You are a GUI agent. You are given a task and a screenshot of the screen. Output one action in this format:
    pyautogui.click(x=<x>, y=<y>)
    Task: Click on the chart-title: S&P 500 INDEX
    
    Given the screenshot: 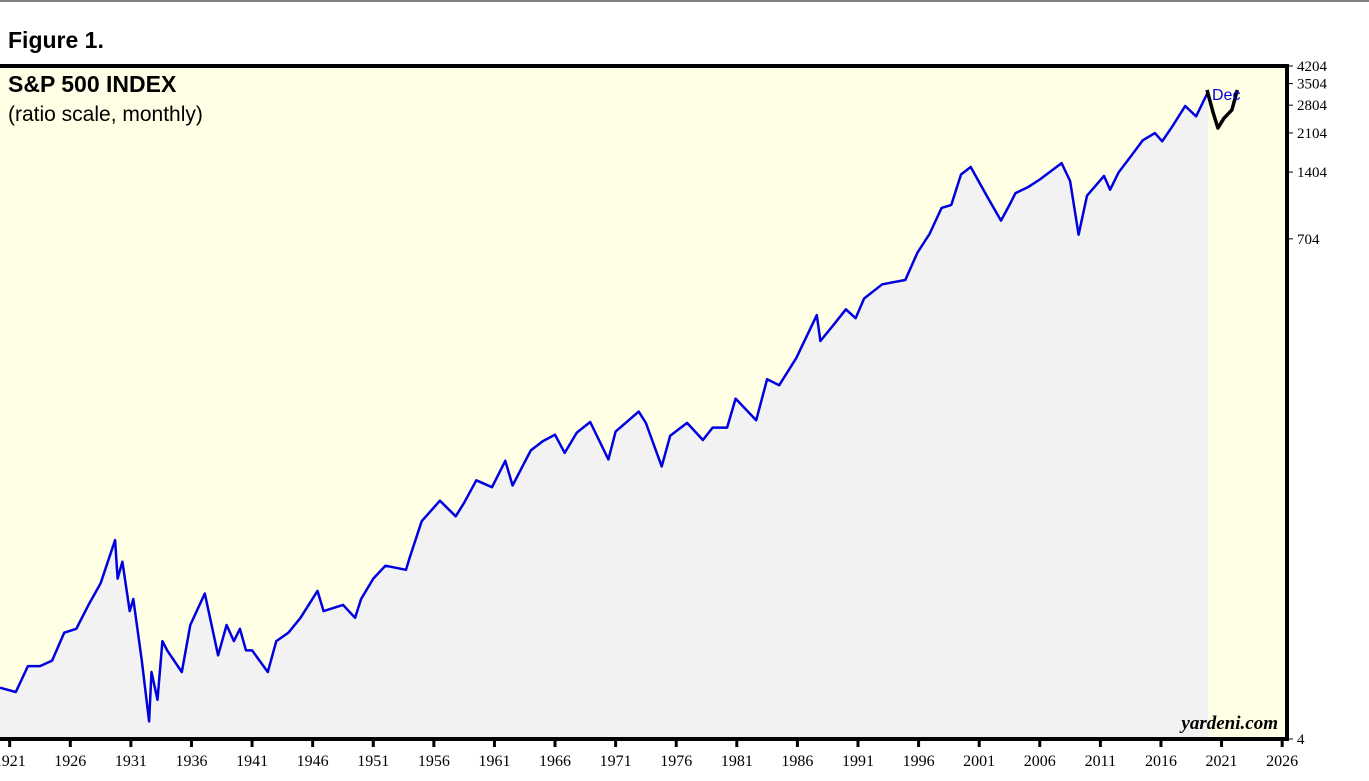 What is the action you would take?
    pyautogui.click(x=92, y=84)
    